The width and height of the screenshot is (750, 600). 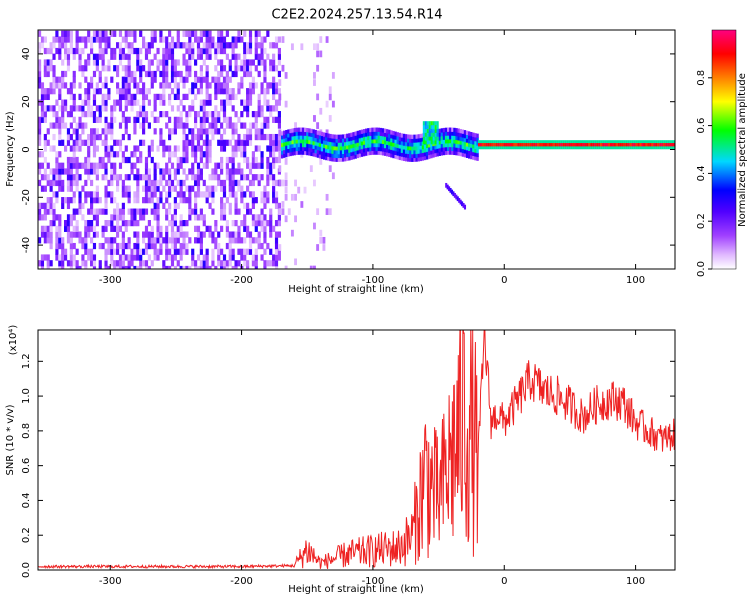 I want to click on x-tick-label: -100, so click(x=373, y=581).